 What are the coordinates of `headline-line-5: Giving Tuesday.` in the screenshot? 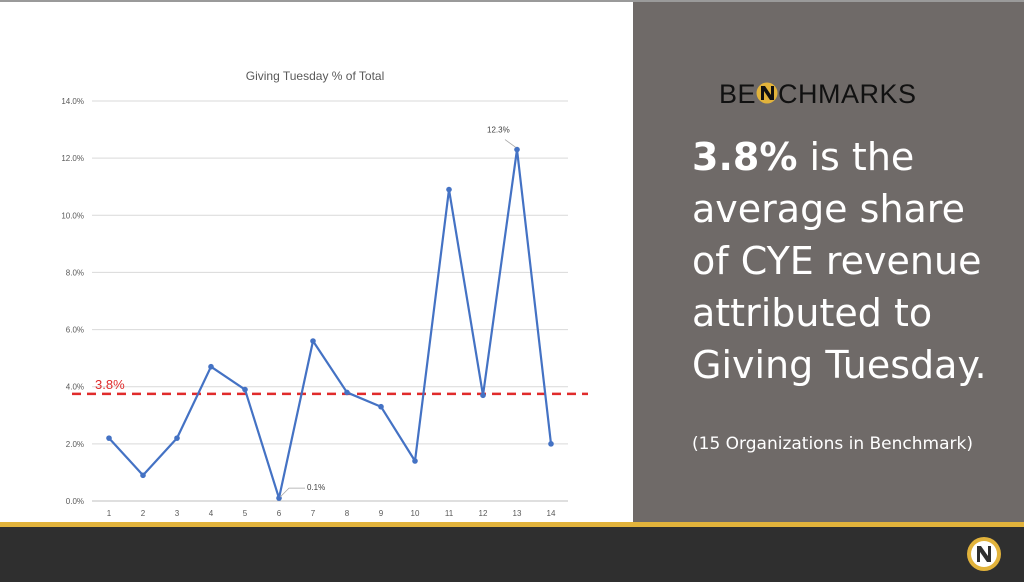 It's located at (839, 365).